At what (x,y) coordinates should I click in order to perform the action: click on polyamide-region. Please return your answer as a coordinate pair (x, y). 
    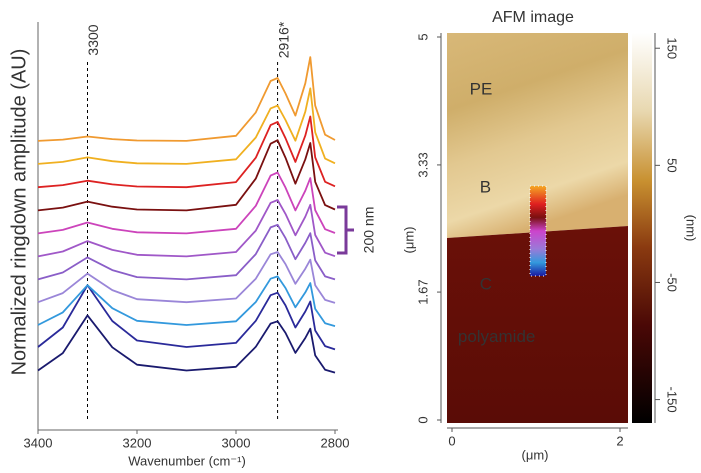
    Looking at the image, I should click on (537, 324).